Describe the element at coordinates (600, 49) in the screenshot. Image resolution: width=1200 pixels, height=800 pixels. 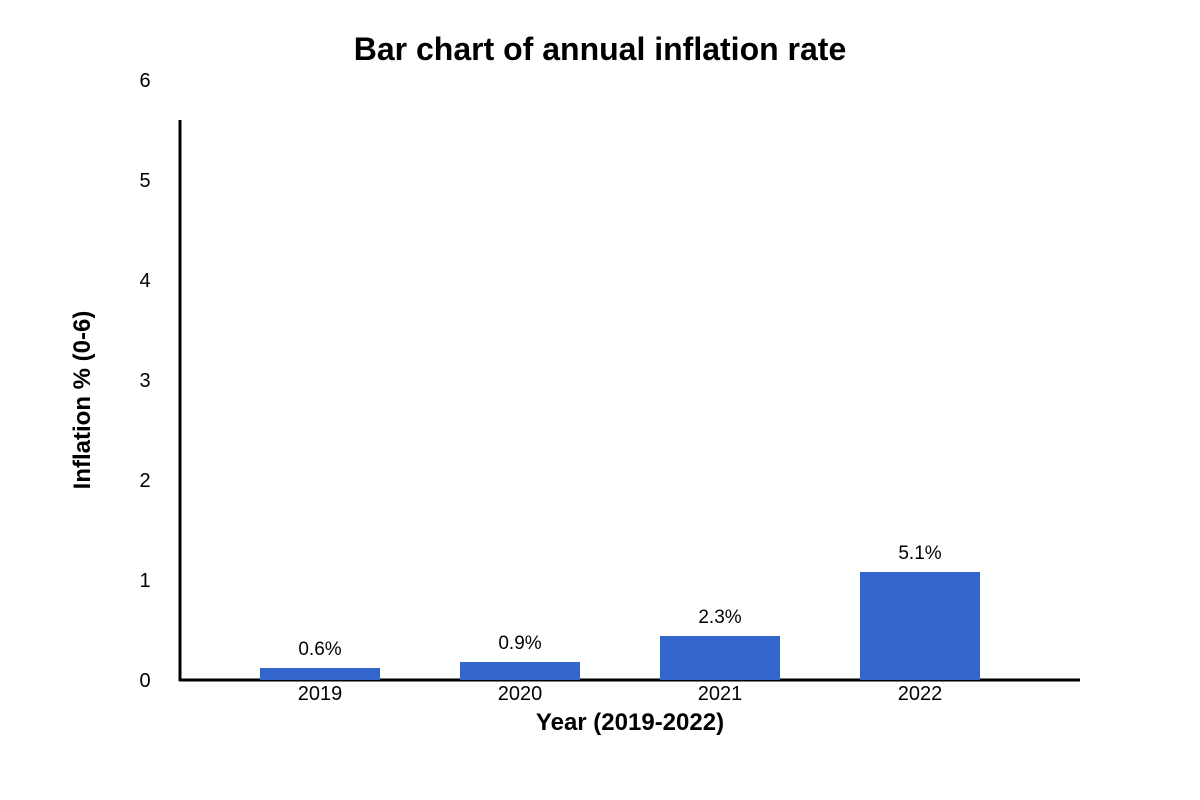
I see `chart-title: Bar chart of annual inflation rate` at that location.